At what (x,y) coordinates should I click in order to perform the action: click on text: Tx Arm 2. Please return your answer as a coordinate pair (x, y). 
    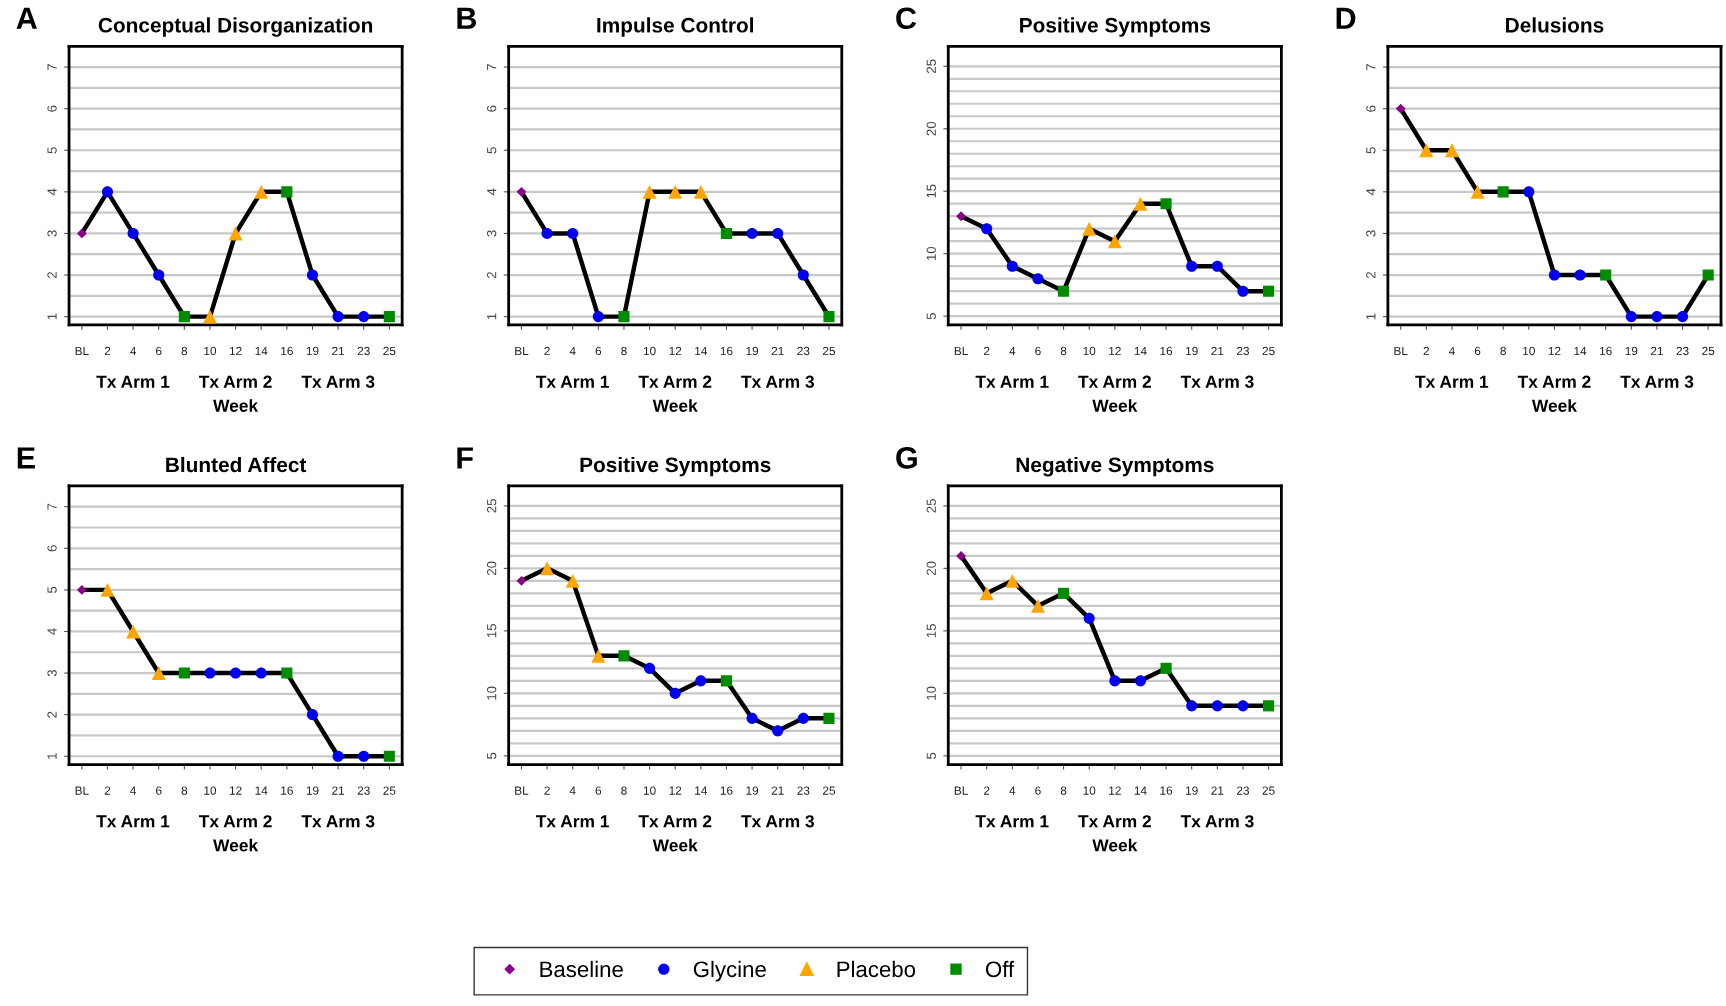
    Looking at the image, I should click on (1114, 381).